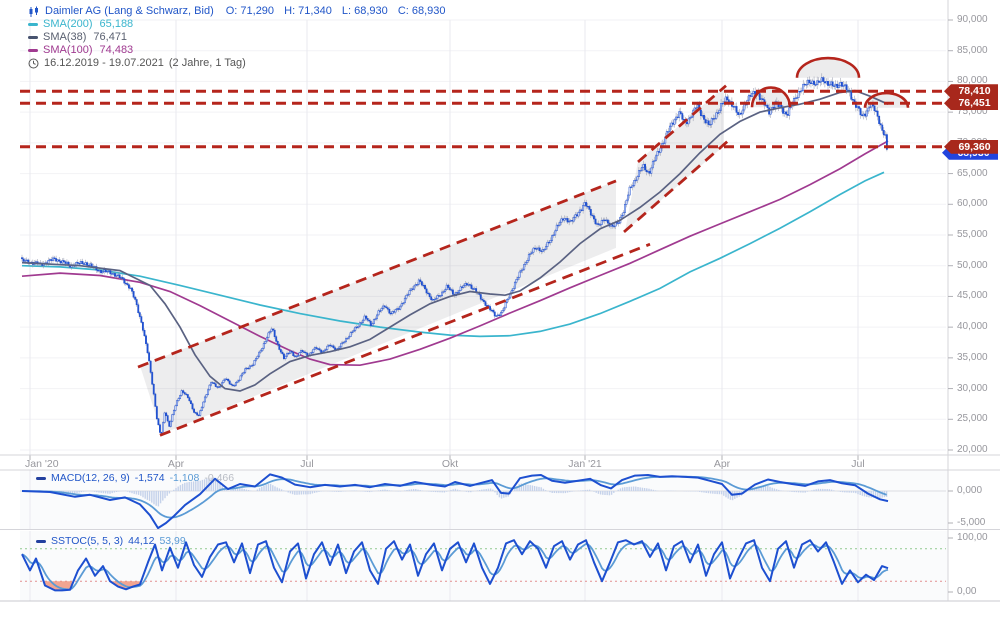 The width and height of the screenshot is (1000, 621). Describe the element at coordinates (886, 99) in the screenshot. I see `right-shoulder-arc` at that location.